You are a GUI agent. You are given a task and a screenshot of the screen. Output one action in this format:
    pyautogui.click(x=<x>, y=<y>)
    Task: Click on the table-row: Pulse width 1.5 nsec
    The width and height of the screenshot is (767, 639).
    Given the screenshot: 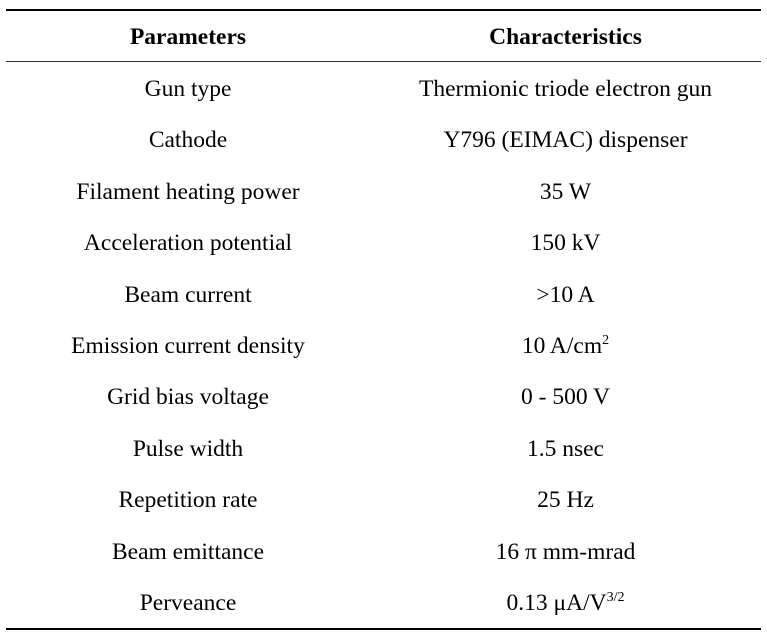 What is the action you would take?
    pyautogui.click(x=383, y=449)
    